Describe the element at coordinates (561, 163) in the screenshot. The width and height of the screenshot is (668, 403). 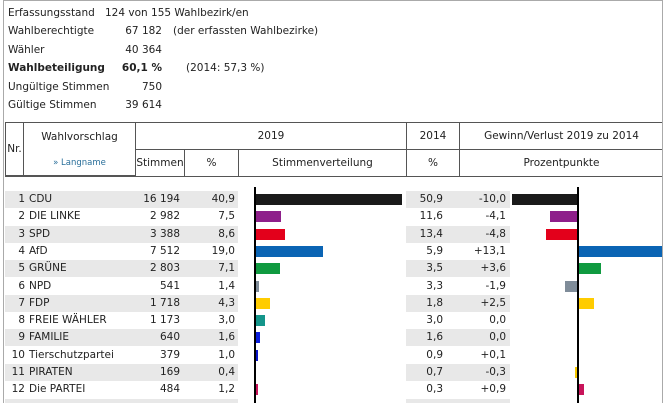
I see `header-prozentpunkte: Prozentpunkte` at that location.